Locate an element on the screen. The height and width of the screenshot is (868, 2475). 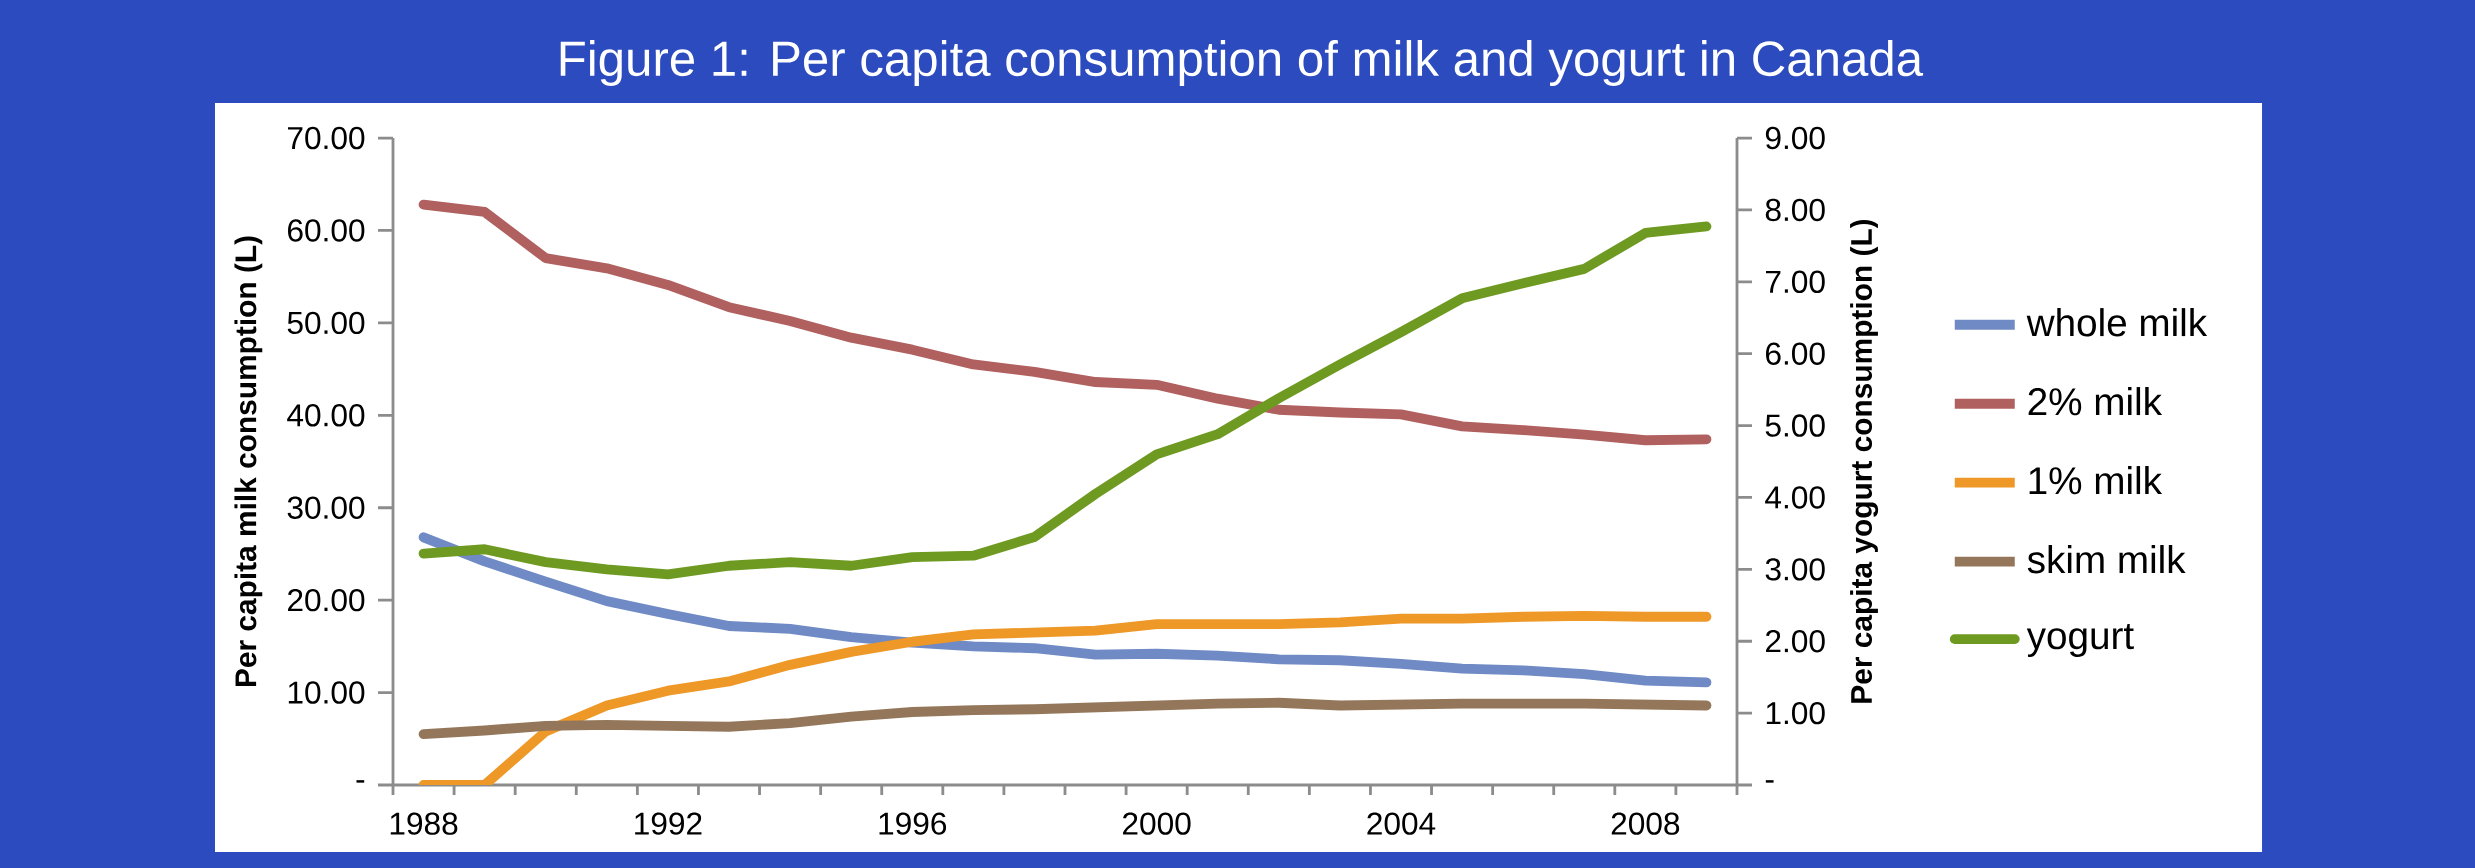
legend-label: 2% milk is located at coordinates (2095, 401).